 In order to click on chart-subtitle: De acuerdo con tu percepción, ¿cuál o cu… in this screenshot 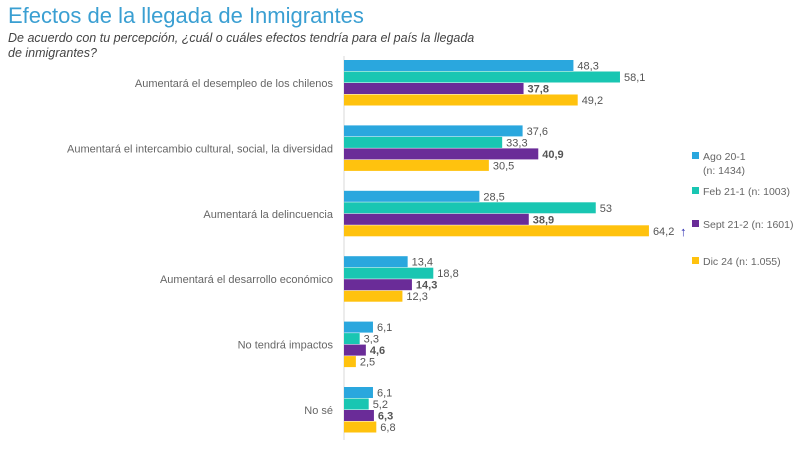, I will do `click(241, 45)`.